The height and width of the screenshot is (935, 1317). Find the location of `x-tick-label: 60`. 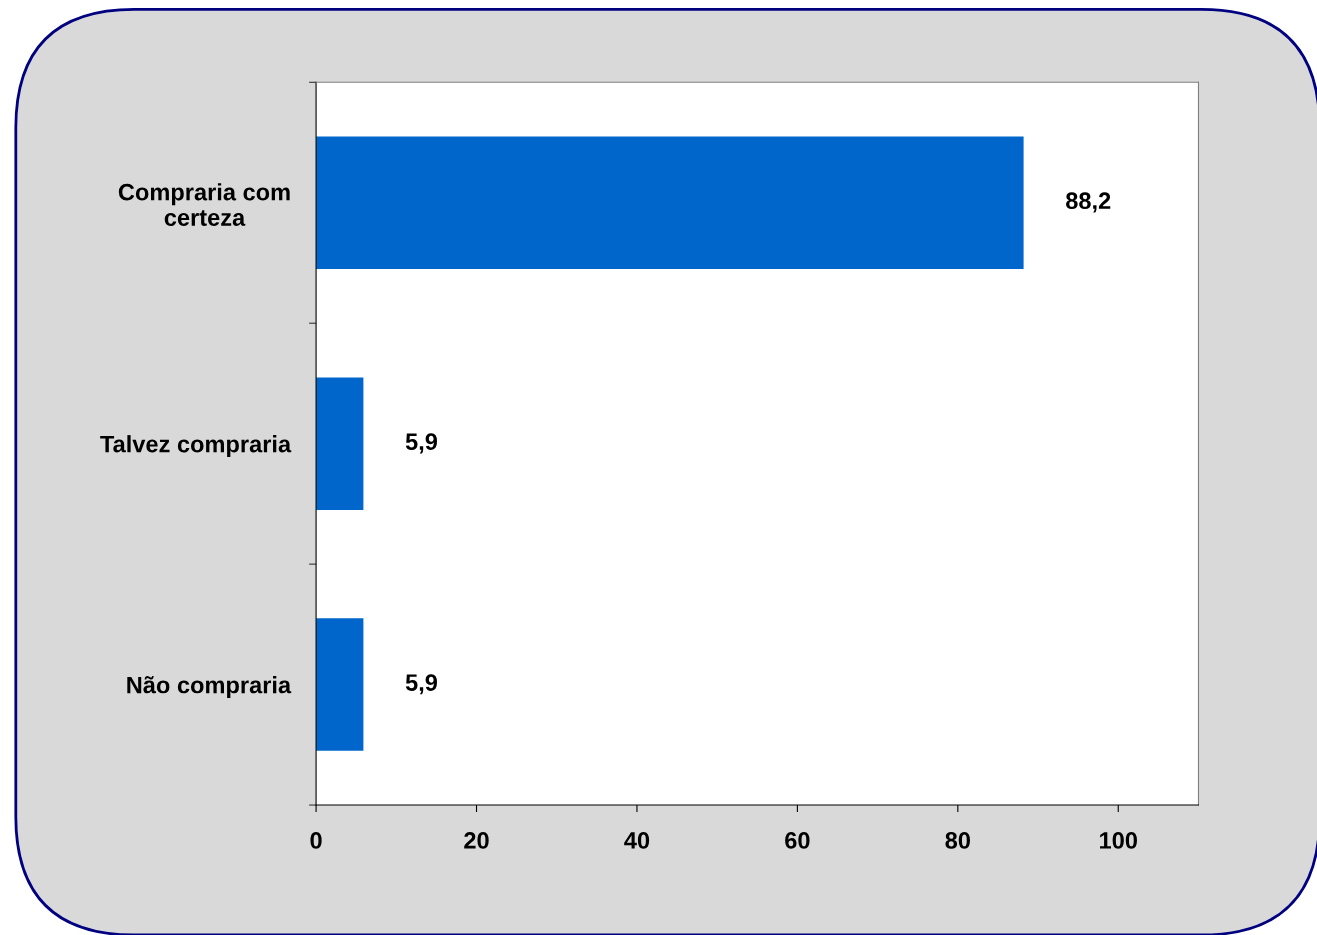

x-tick-label: 60 is located at coordinates (797, 840).